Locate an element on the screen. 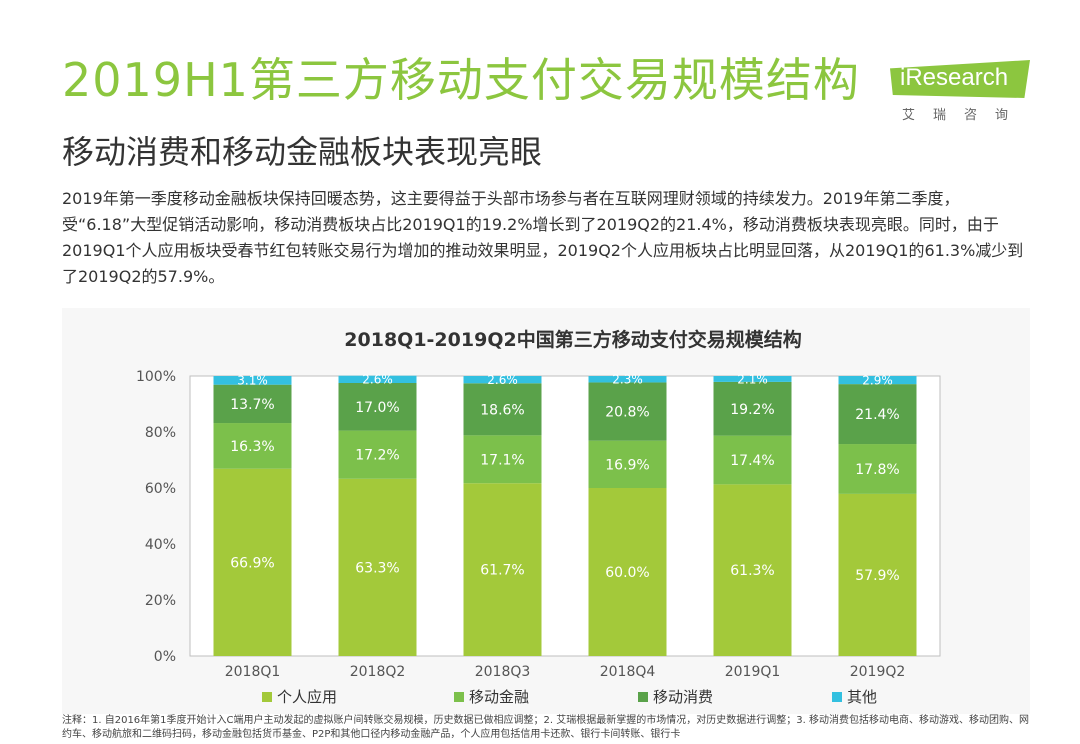 This screenshot has height=744, width=1080. data-label: 18.6% is located at coordinates (502, 410).